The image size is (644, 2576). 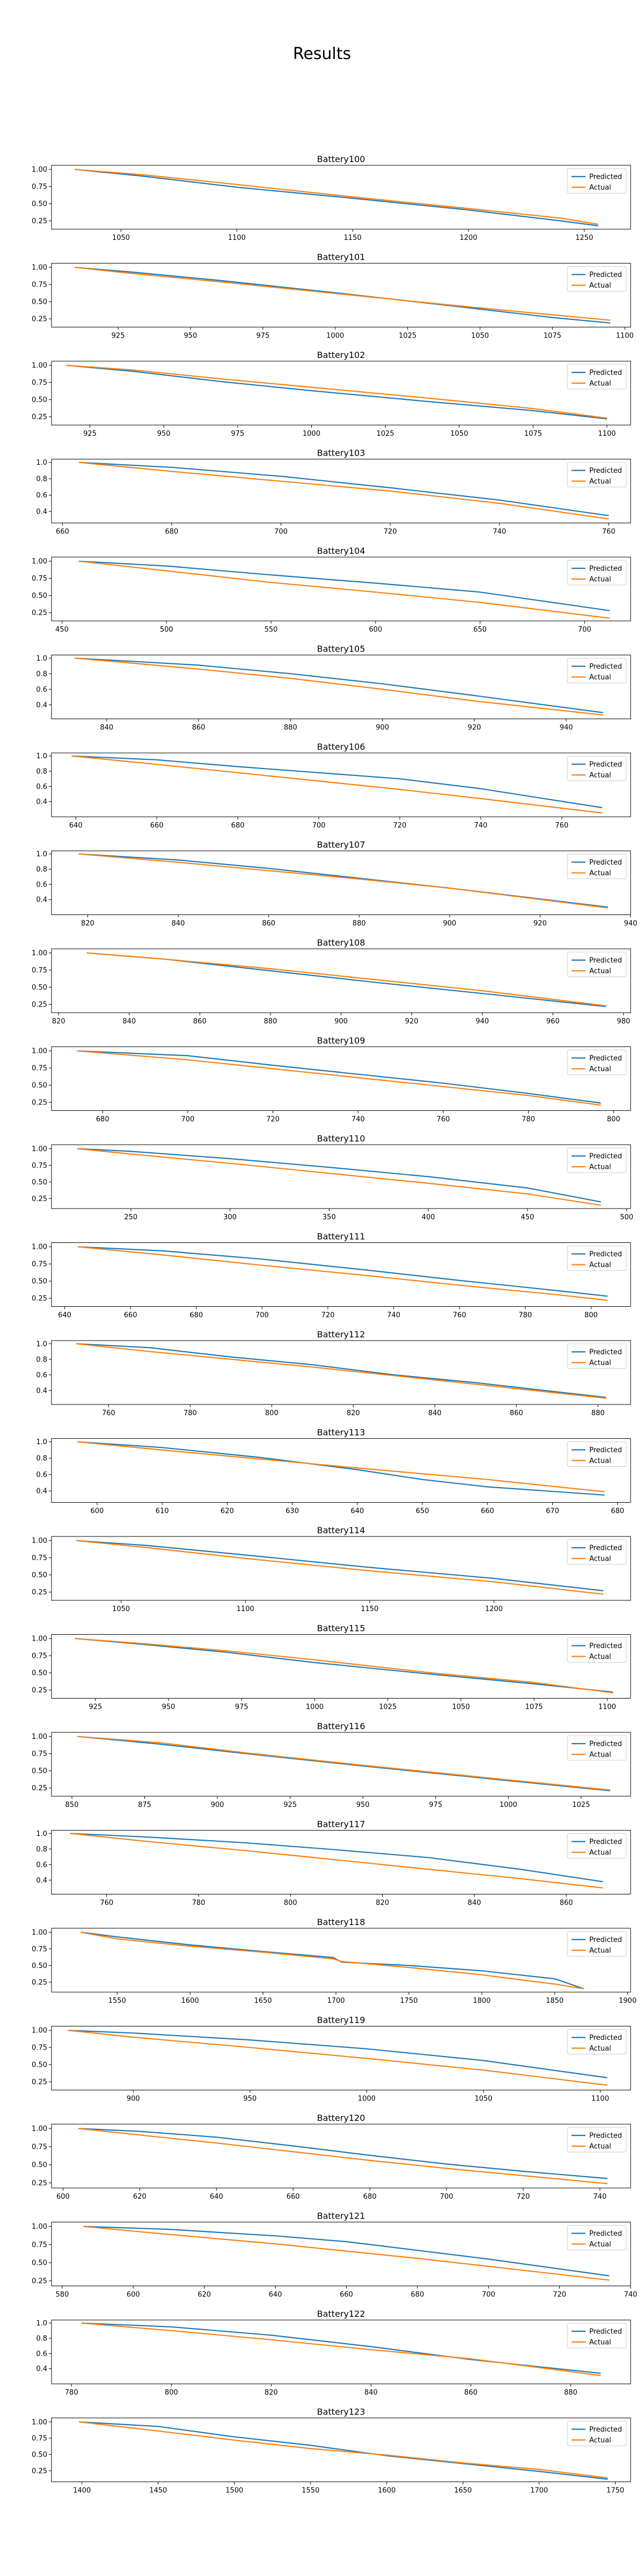 What do you see at coordinates (353, 238) in the screenshot?
I see `x-tick-label: 1150` at bounding box center [353, 238].